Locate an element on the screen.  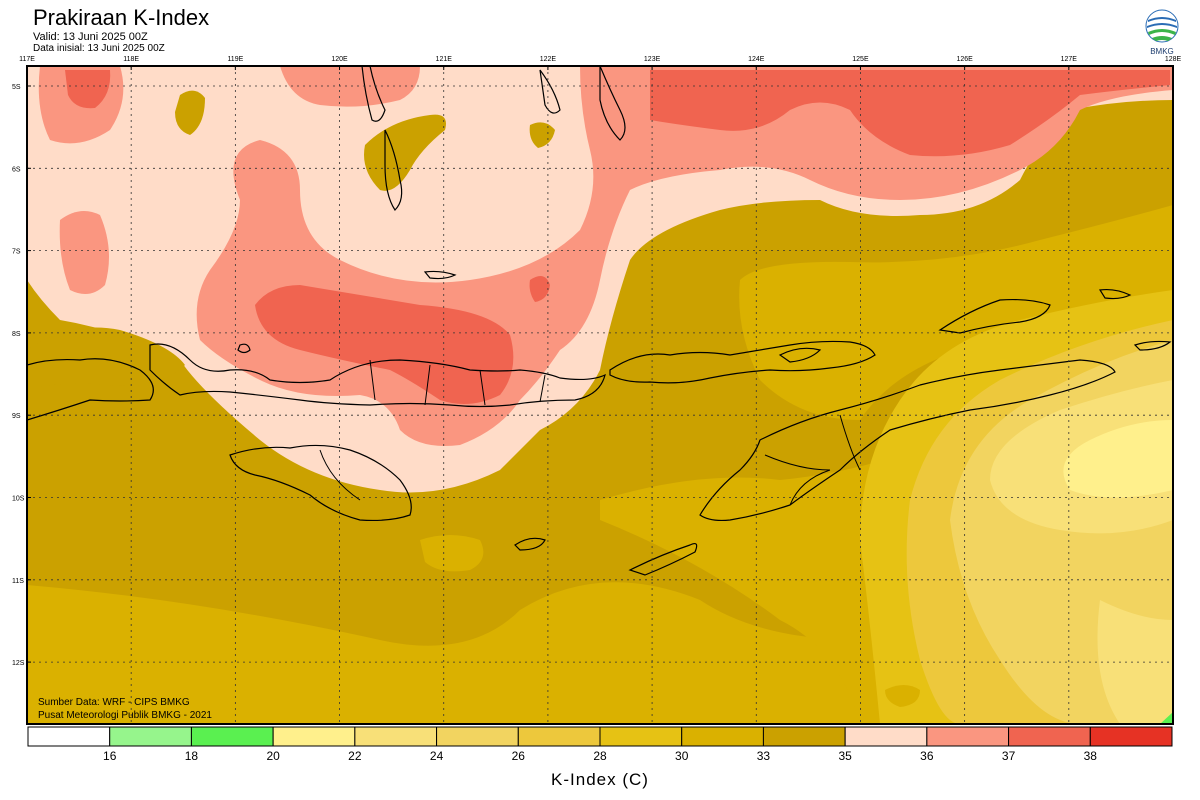
field-band-southeast is located at coordinates (1135, 662).